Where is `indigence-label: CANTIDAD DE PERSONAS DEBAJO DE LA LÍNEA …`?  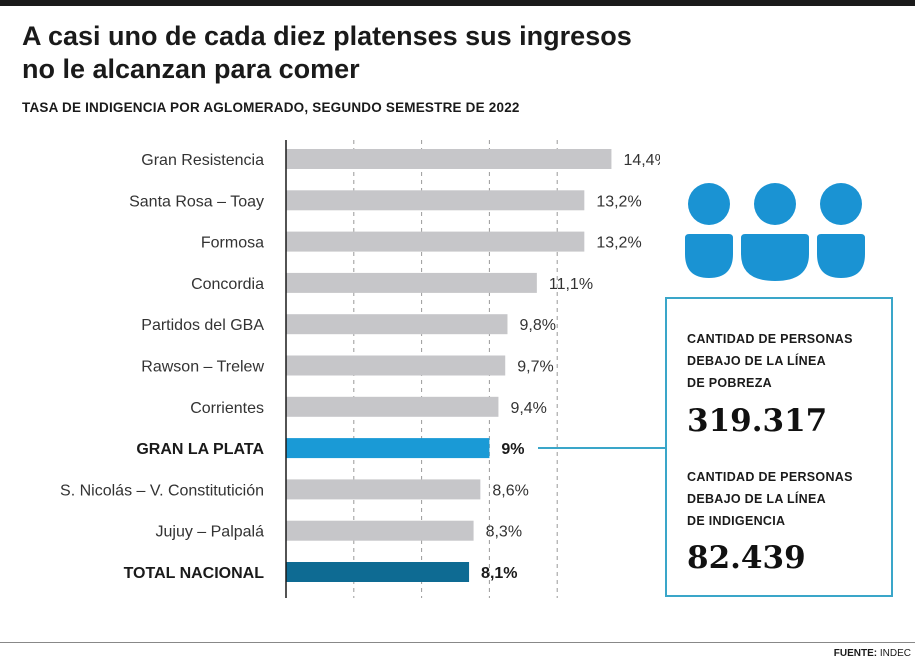
indigence-label: CANTIDAD DE PERSONAS DEBAJO DE LA LÍNEA … is located at coordinates (787, 499).